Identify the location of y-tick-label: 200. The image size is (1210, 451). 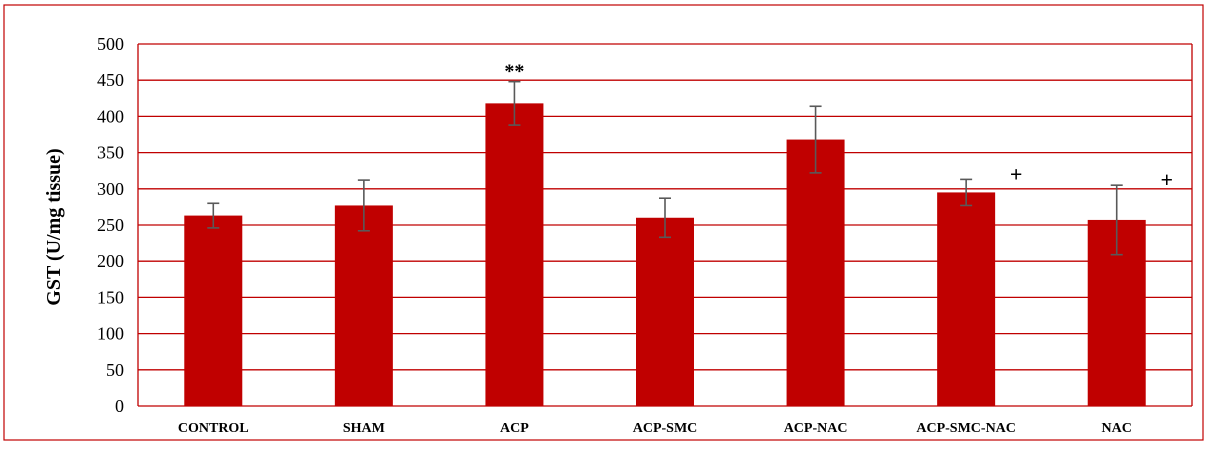
(110, 261).